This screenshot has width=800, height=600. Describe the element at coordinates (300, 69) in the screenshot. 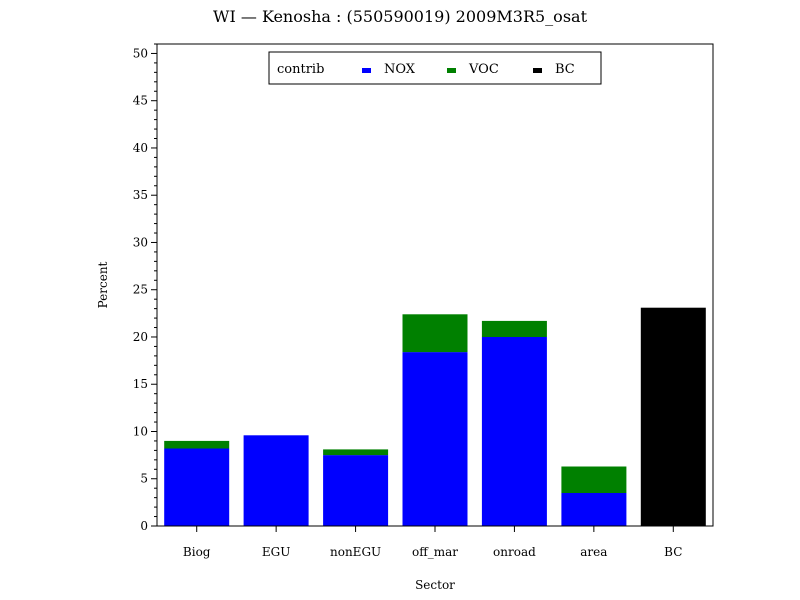

I see `legend-title: contrib` at that location.